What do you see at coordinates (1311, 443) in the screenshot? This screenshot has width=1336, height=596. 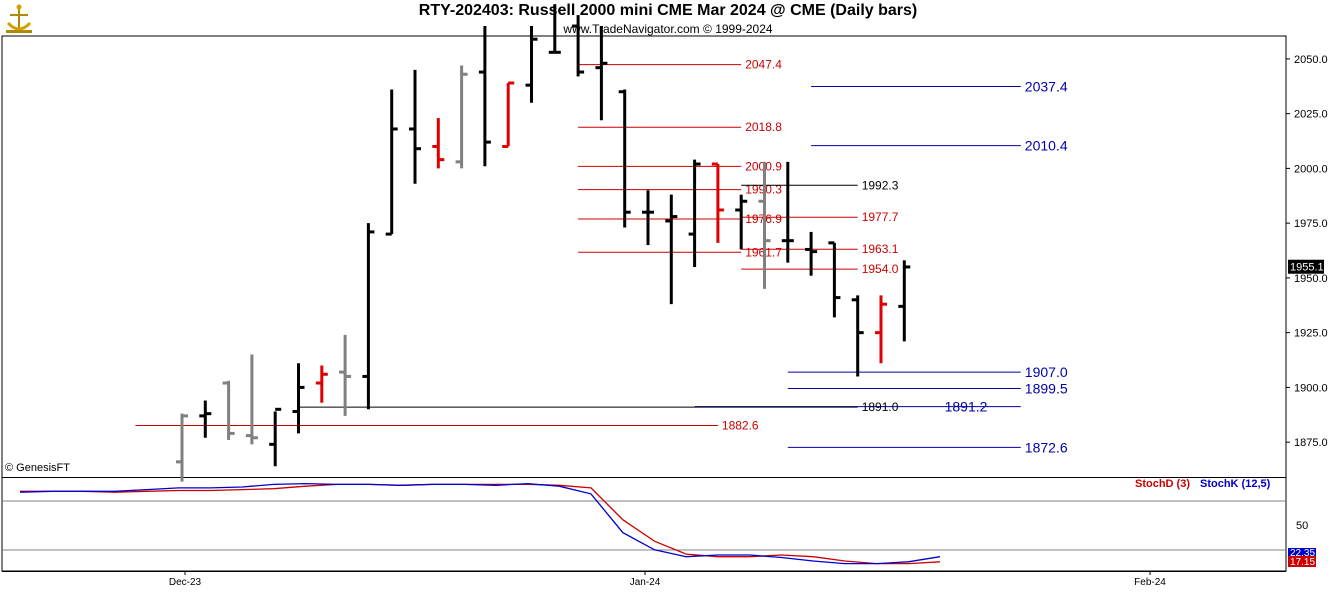 I see `y-tick-label: 1875.0` at bounding box center [1311, 443].